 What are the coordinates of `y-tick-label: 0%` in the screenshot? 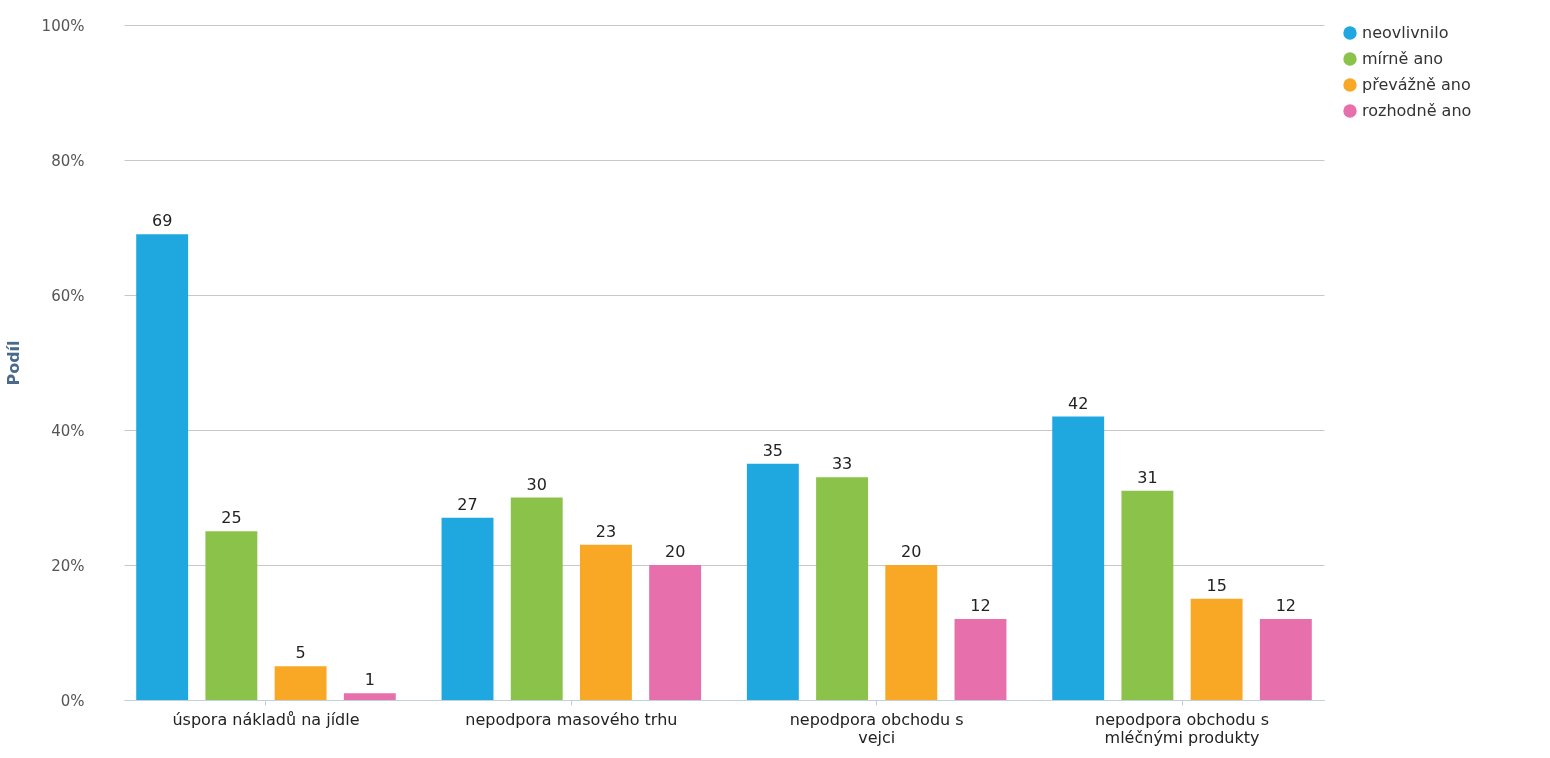 It's located at (72, 700).